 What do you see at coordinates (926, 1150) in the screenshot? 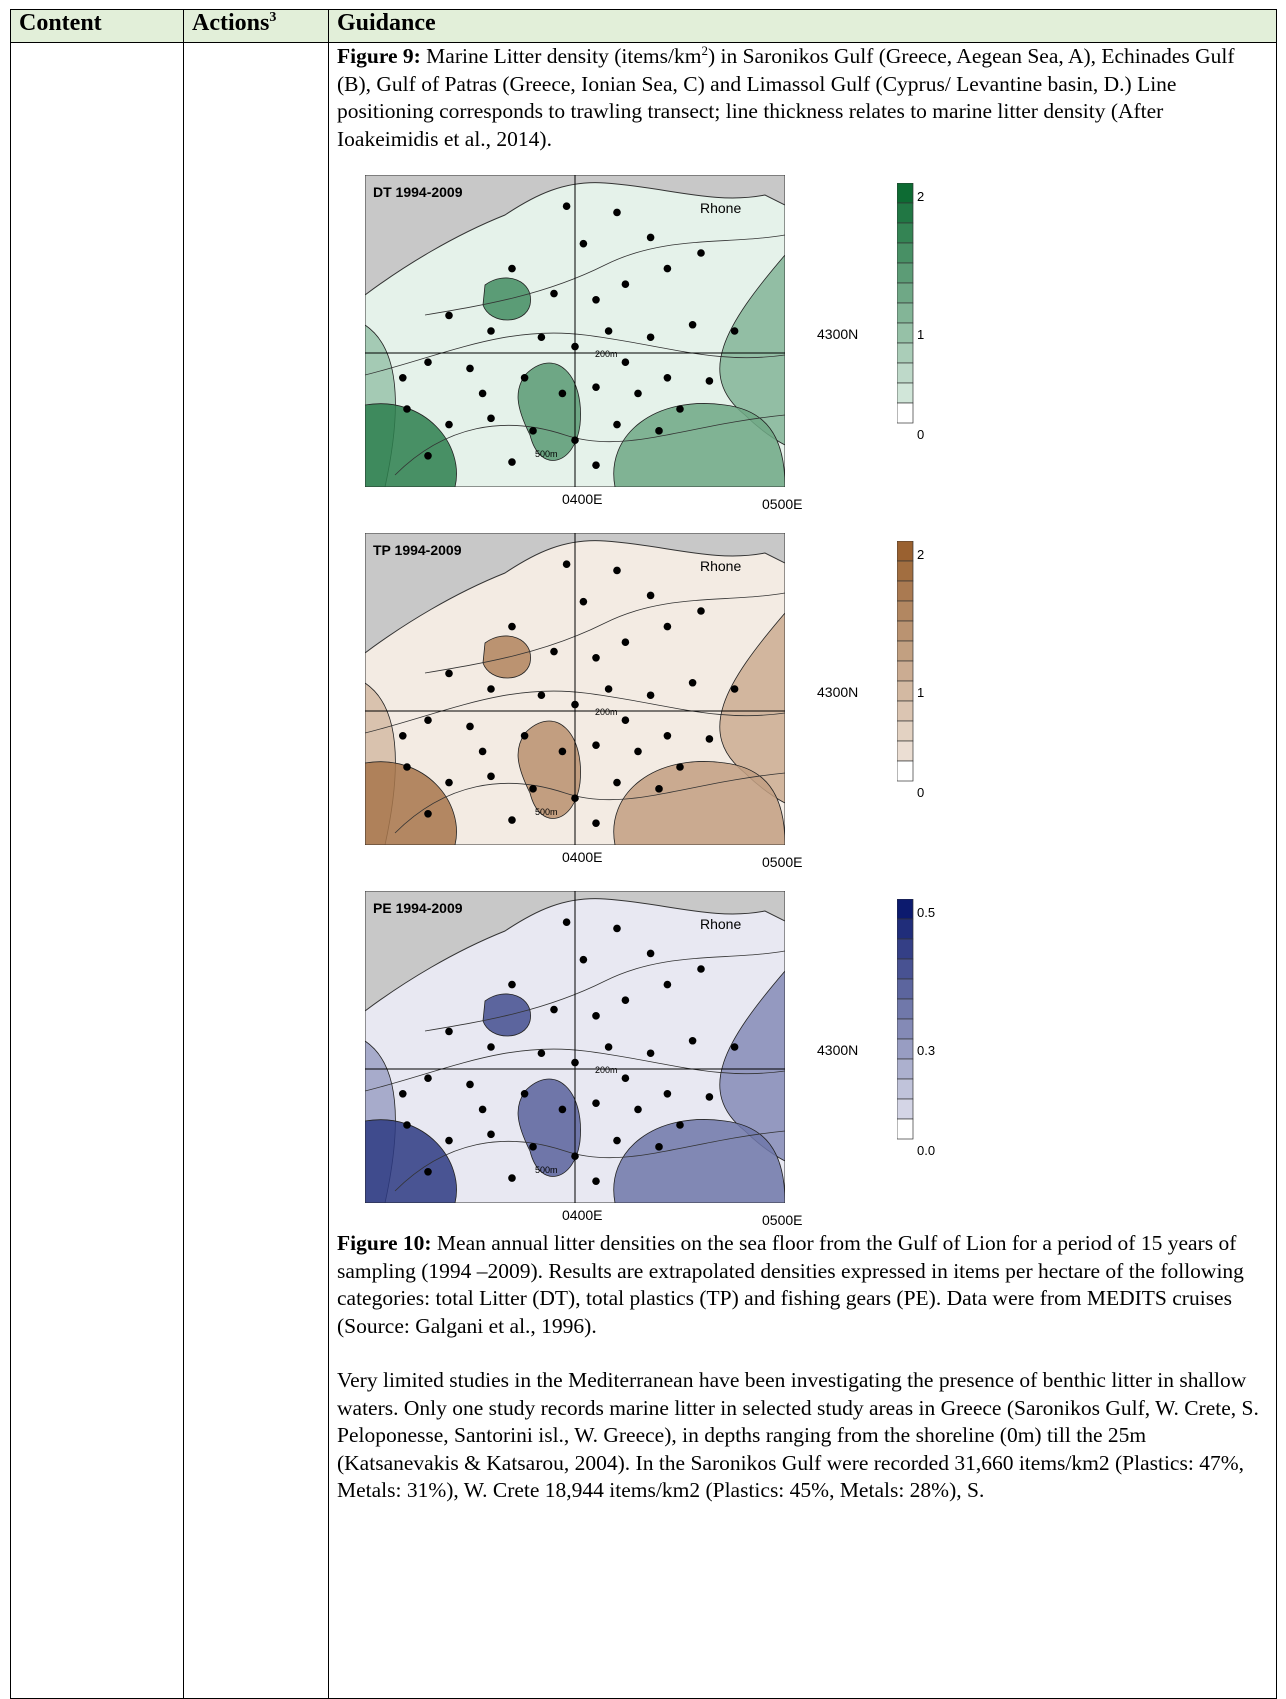
I see `legend-tick: 0.0` at bounding box center [926, 1150].